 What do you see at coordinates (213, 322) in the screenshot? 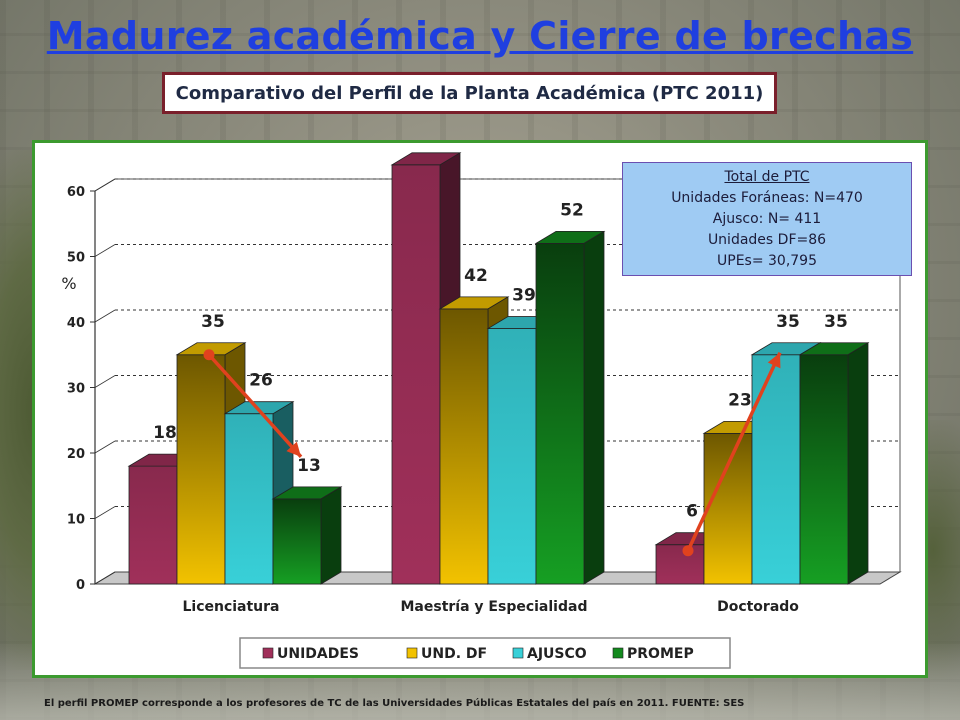
I see `data-label-0-1: 35` at bounding box center [213, 322].